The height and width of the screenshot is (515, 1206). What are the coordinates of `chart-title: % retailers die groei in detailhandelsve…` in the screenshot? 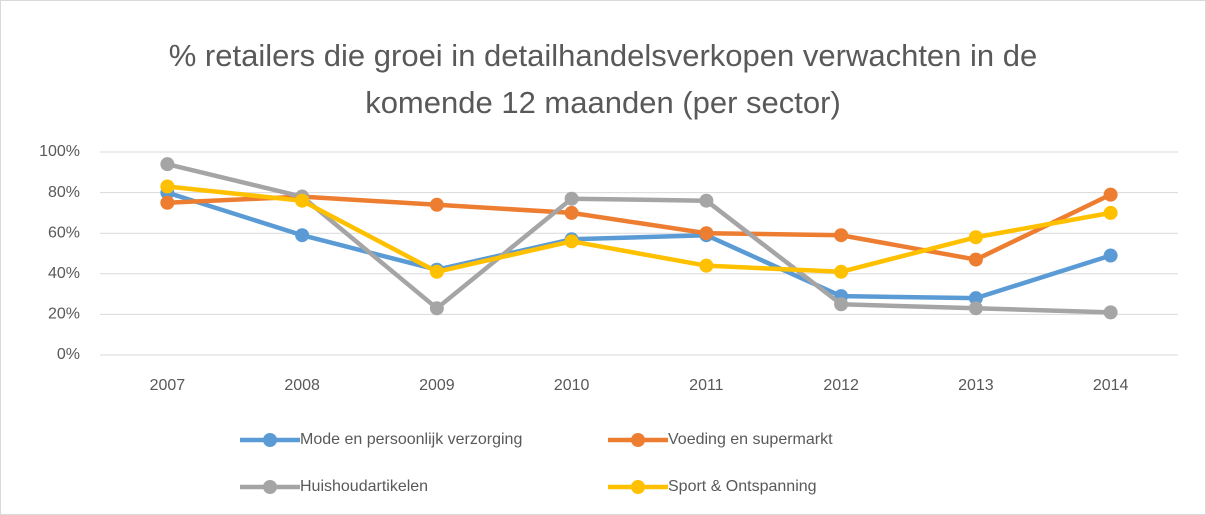 It's located at (603, 79).